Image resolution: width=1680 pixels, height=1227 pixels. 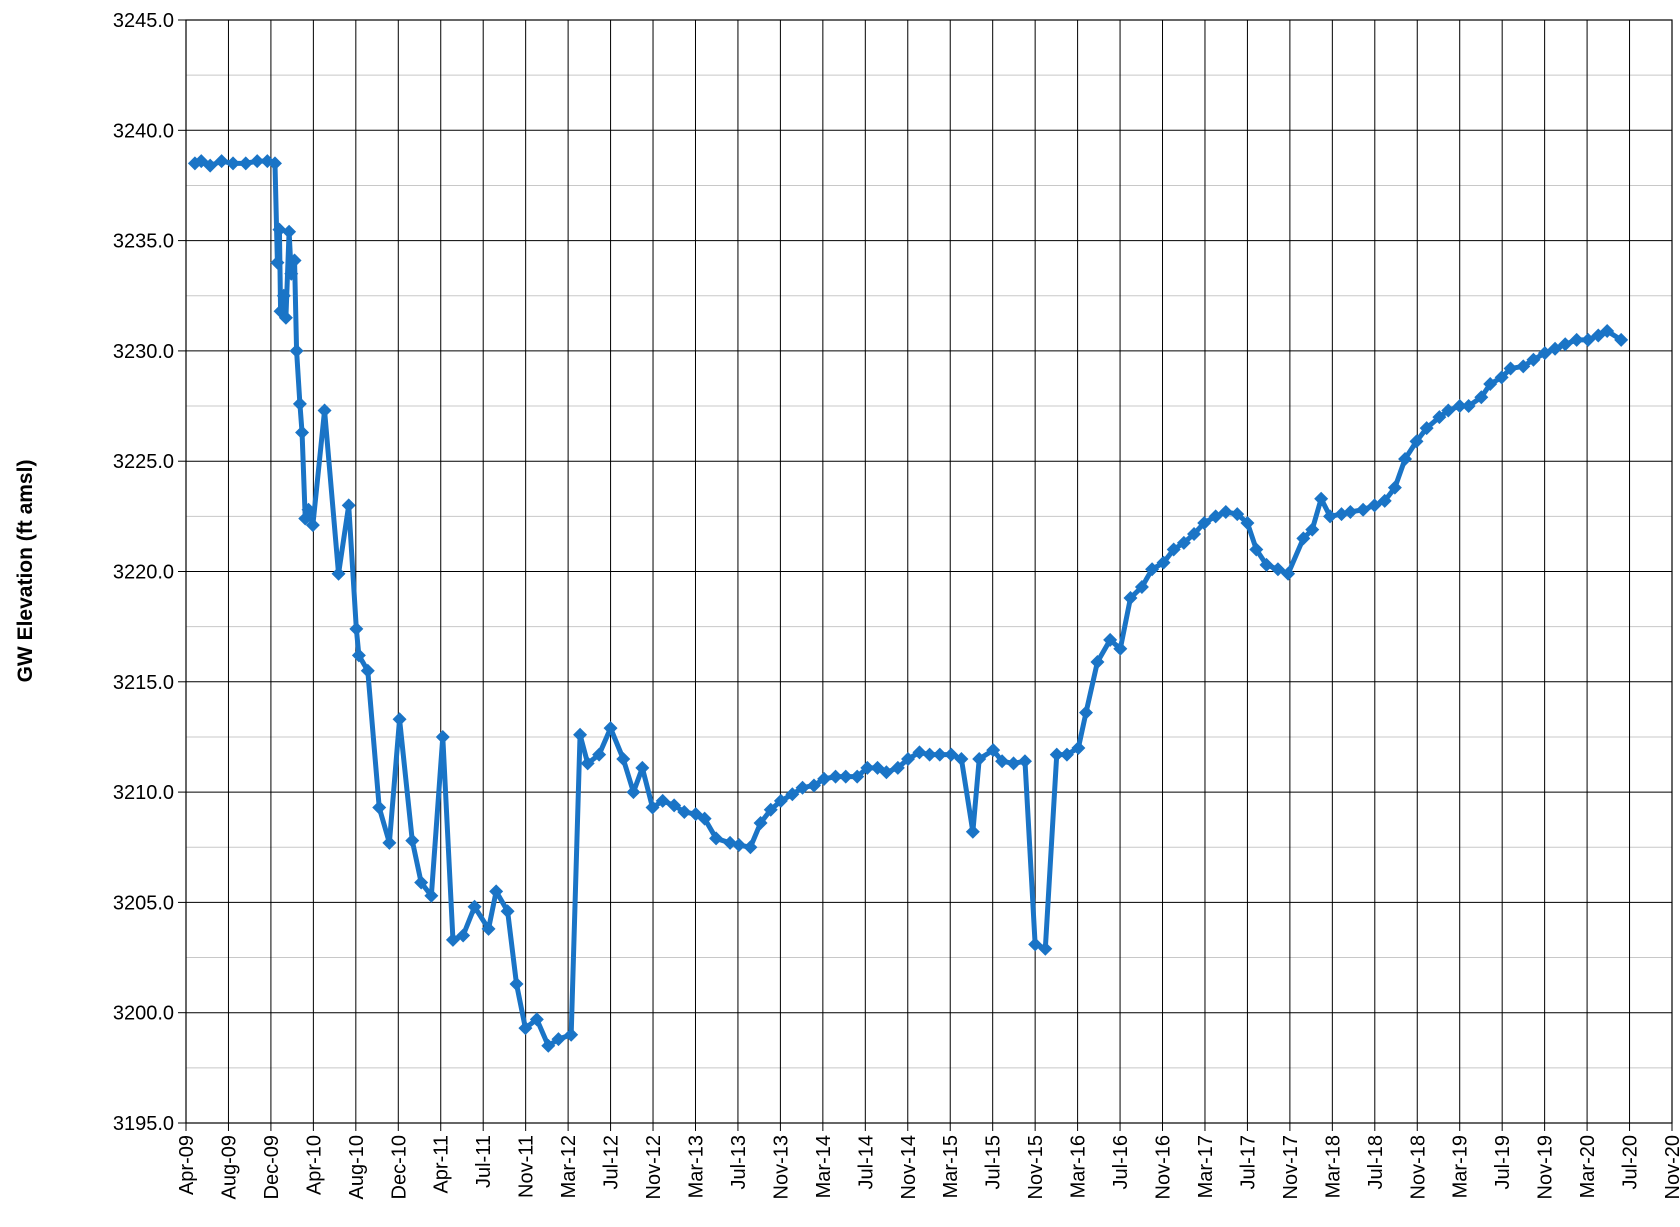 I want to click on x-tick-label: Mar-15, so click(x=951, y=1166).